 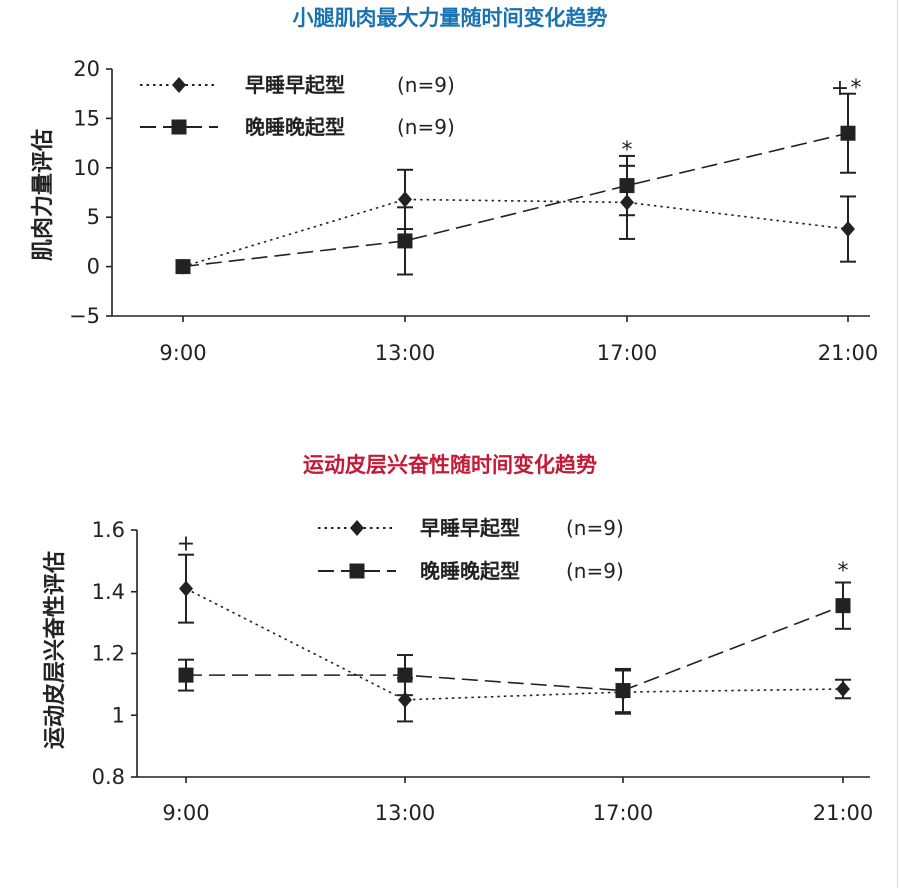 I want to click on page-edge-rule, so click(x=897, y=444).